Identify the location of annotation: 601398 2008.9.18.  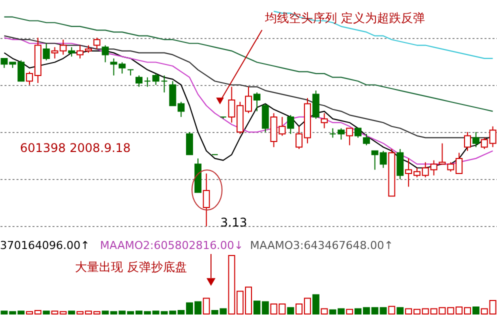
(75, 148).